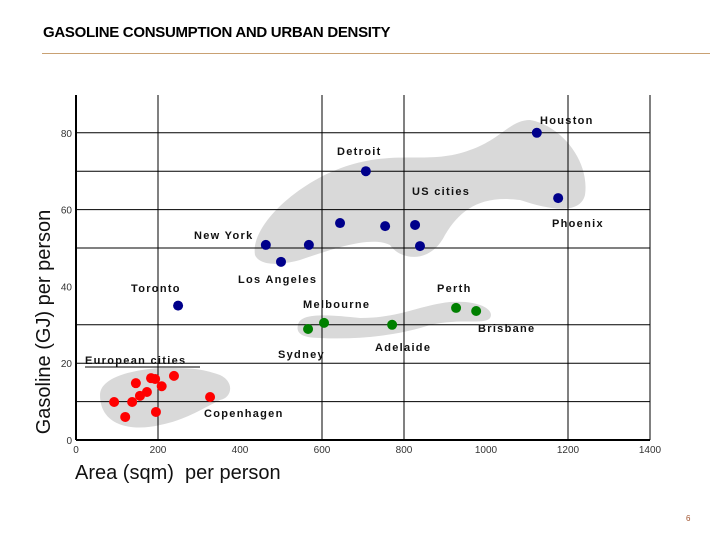 The width and height of the screenshot is (720, 540). Describe the element at coordinates (567, 121) in the screenshot. I see `annotation-houston: Houston` at that location.